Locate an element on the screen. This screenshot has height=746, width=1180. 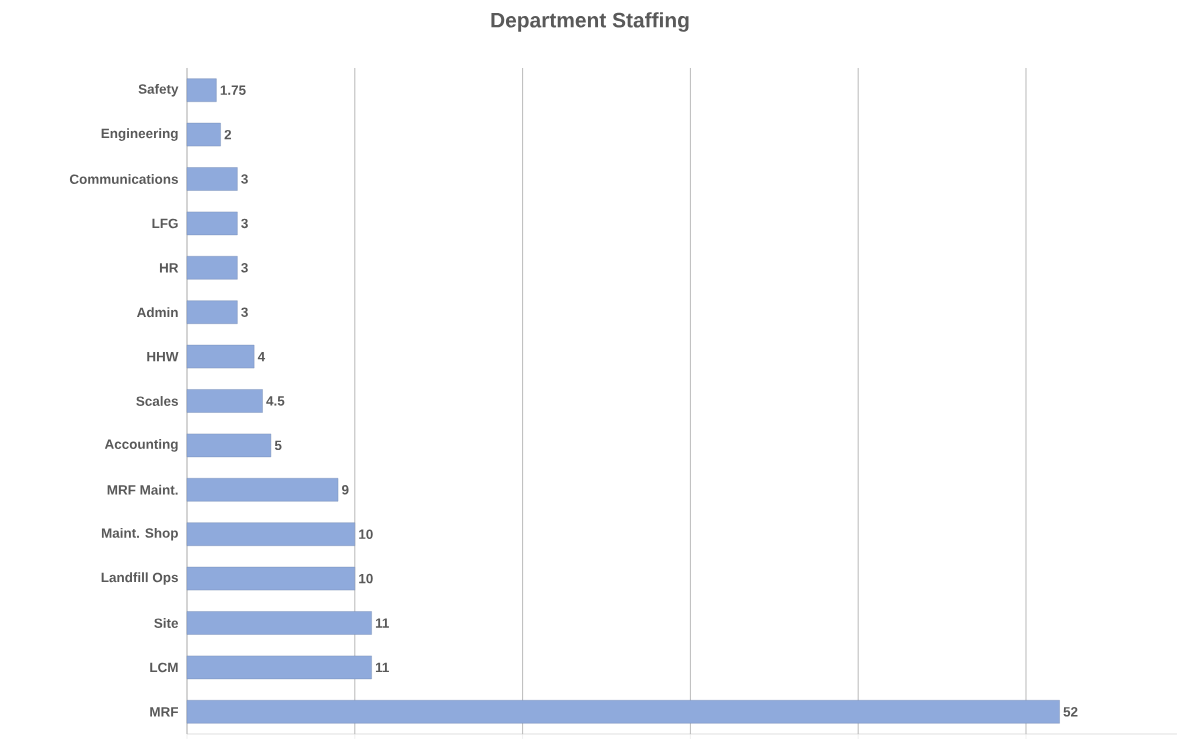
data-label: 9 is located at coordinates (345, 490).